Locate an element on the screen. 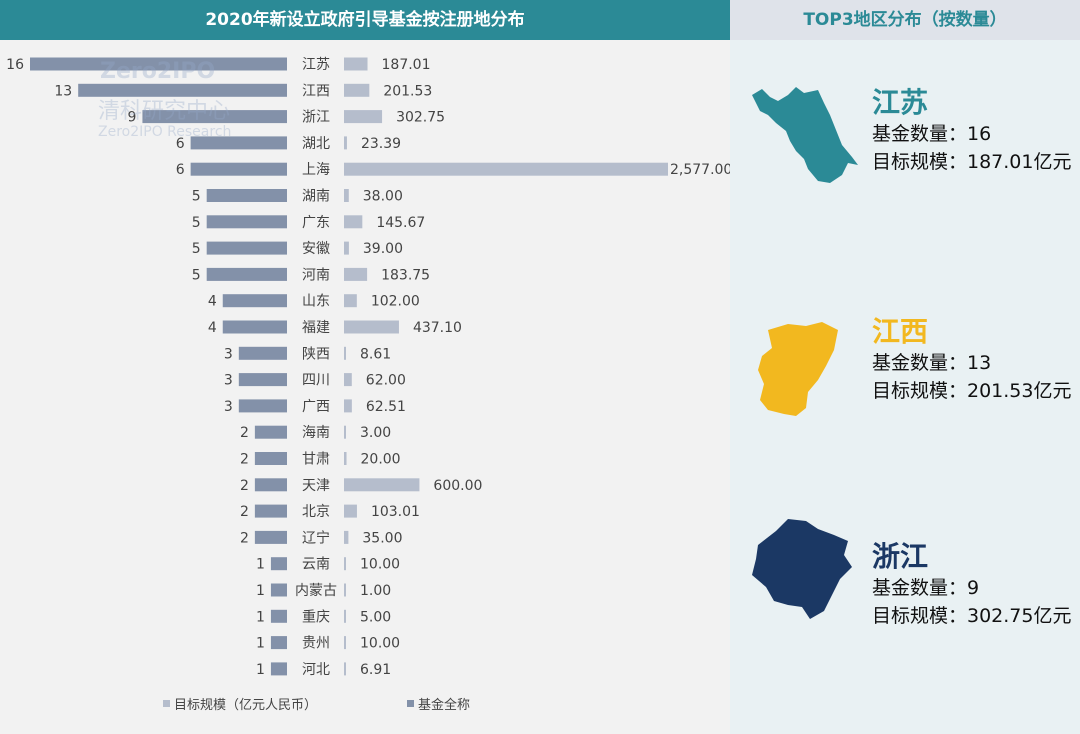 Image resolution: width=1080 pixels, height=734 pixels. fund-count: 基金数量：16 is located at coordinates (932, 134).